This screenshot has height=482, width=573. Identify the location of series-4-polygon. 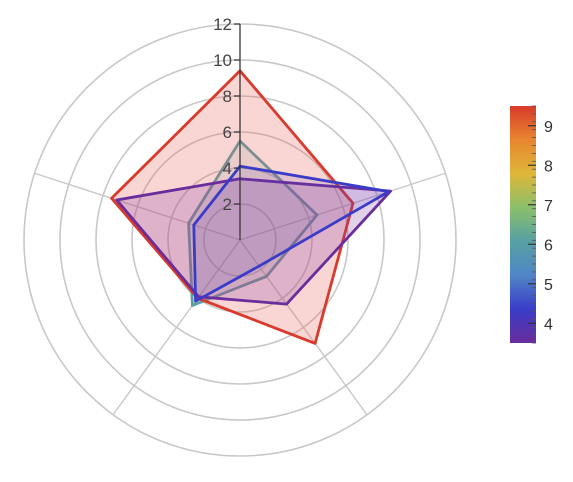
(291, 233).